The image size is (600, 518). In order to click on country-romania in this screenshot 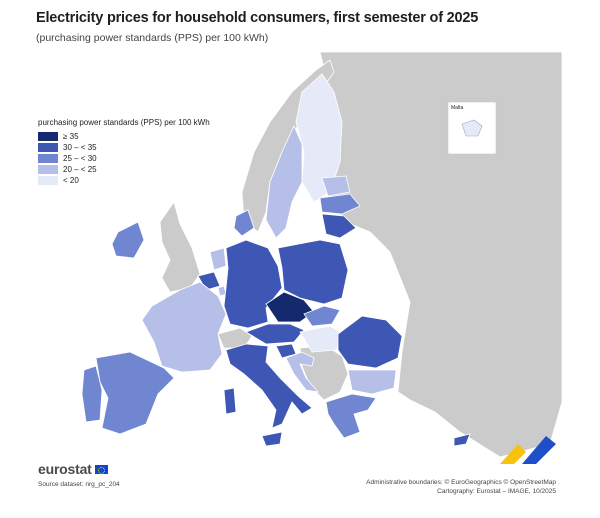, I will do `click(370, 342)`.